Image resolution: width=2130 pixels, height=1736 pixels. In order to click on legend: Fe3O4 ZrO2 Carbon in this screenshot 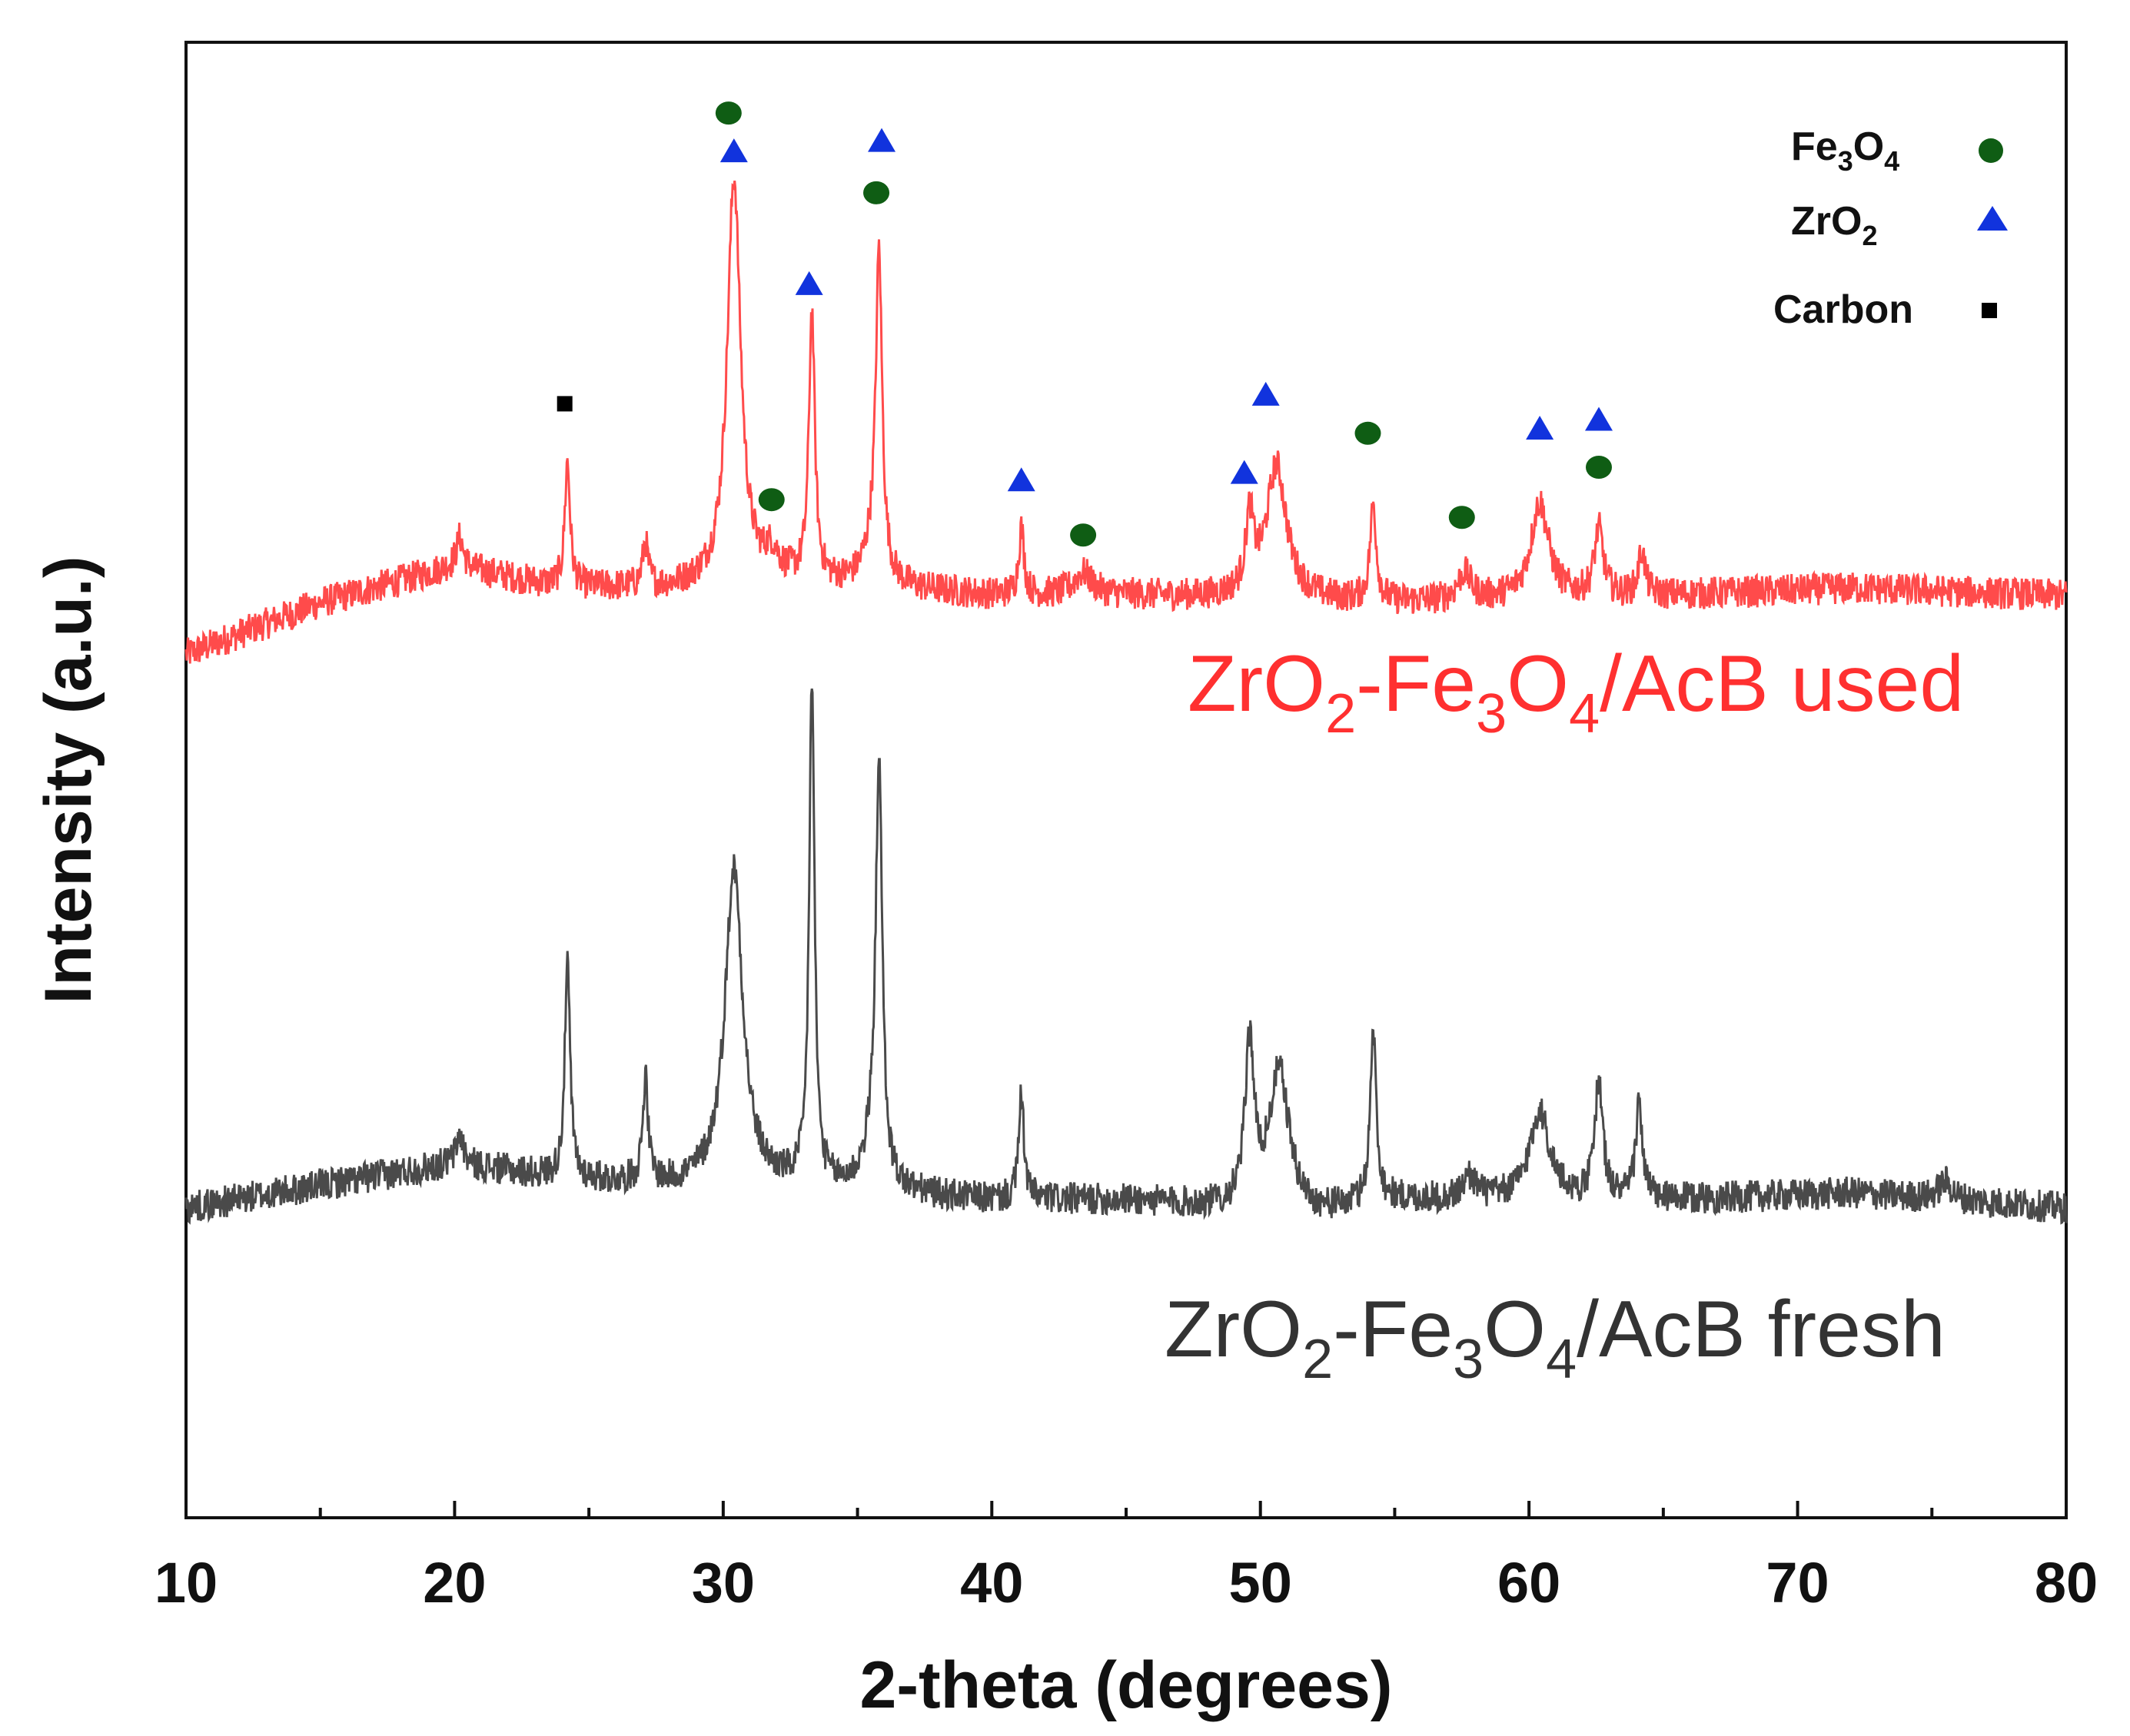, I will do `click(1890, 228)`.